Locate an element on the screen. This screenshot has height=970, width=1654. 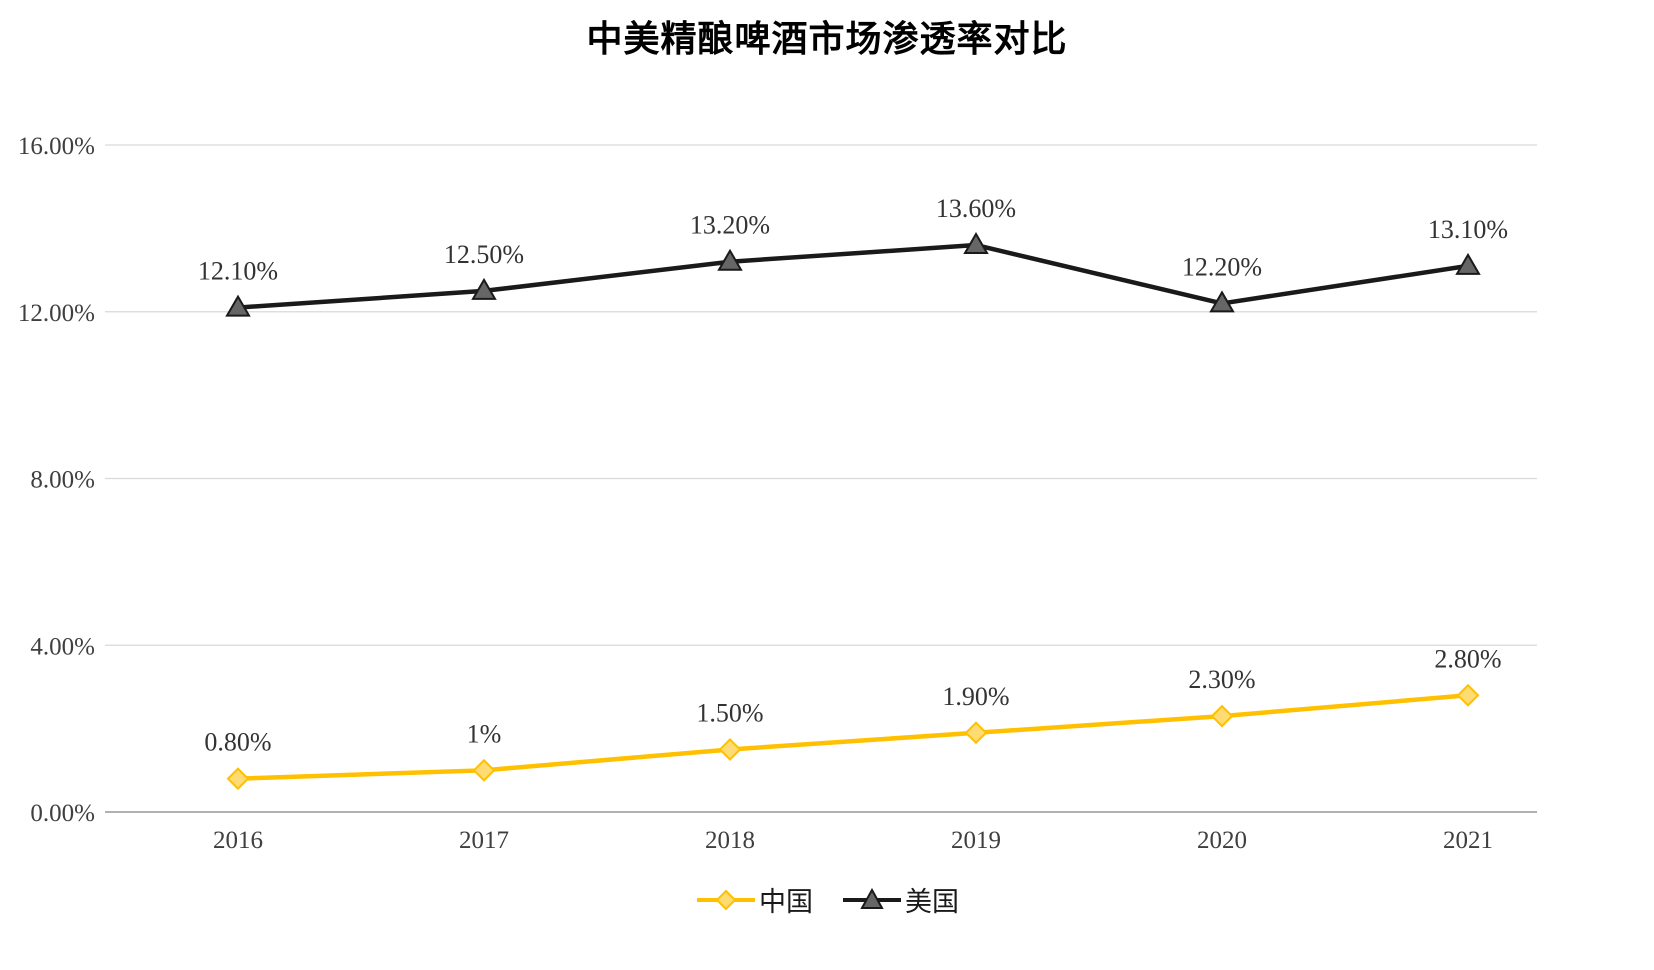
chart-title: 中美精酿啤酒市场渗透率对比 is located at coordinates (827, 39).